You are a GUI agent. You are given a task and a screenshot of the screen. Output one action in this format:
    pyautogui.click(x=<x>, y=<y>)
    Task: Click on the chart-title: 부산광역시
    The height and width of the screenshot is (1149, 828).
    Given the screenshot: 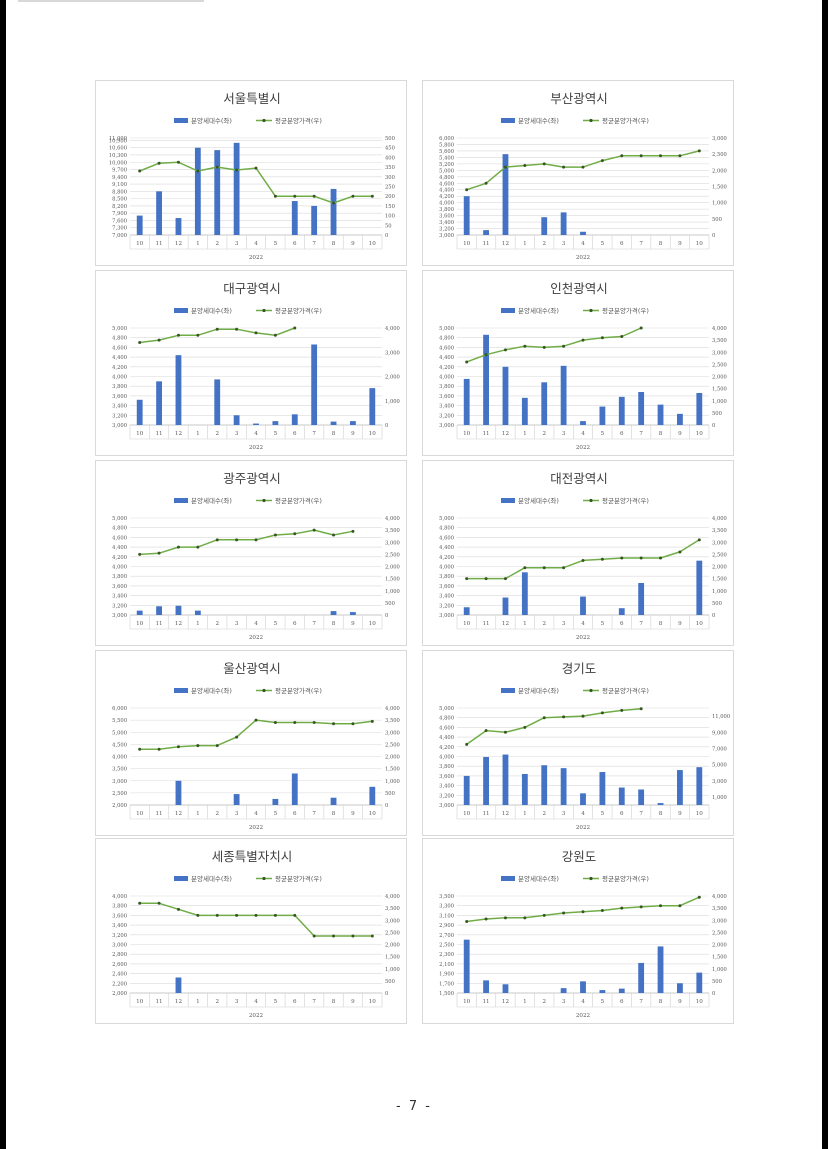 What is the action you would take?
    pyautogui.click(x=579, y=98)
    